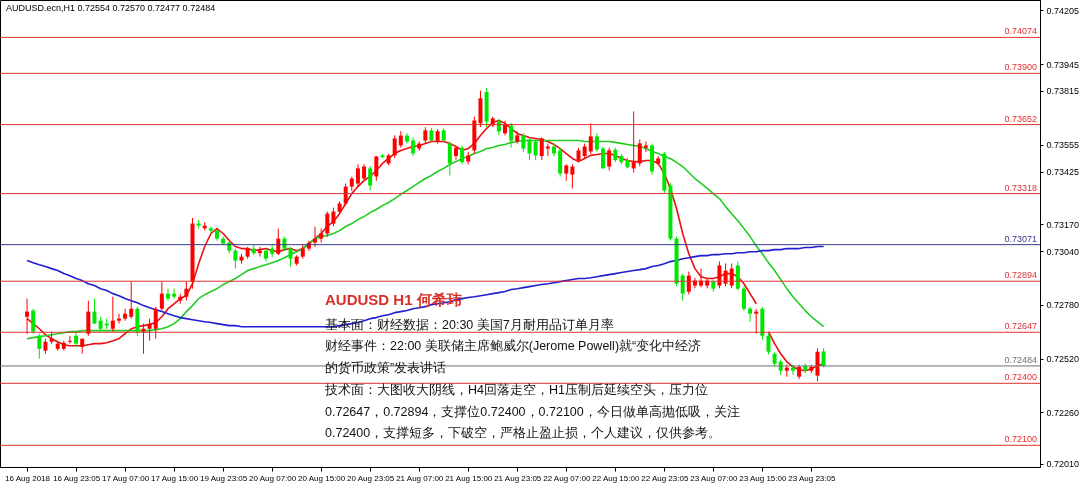 This screenshot has height=489, width=1080. What do you see at coordinates (1063, 145) in the screenshot?
I see `y-tick-label: 0.73555` at bounding box center [1063, 145].